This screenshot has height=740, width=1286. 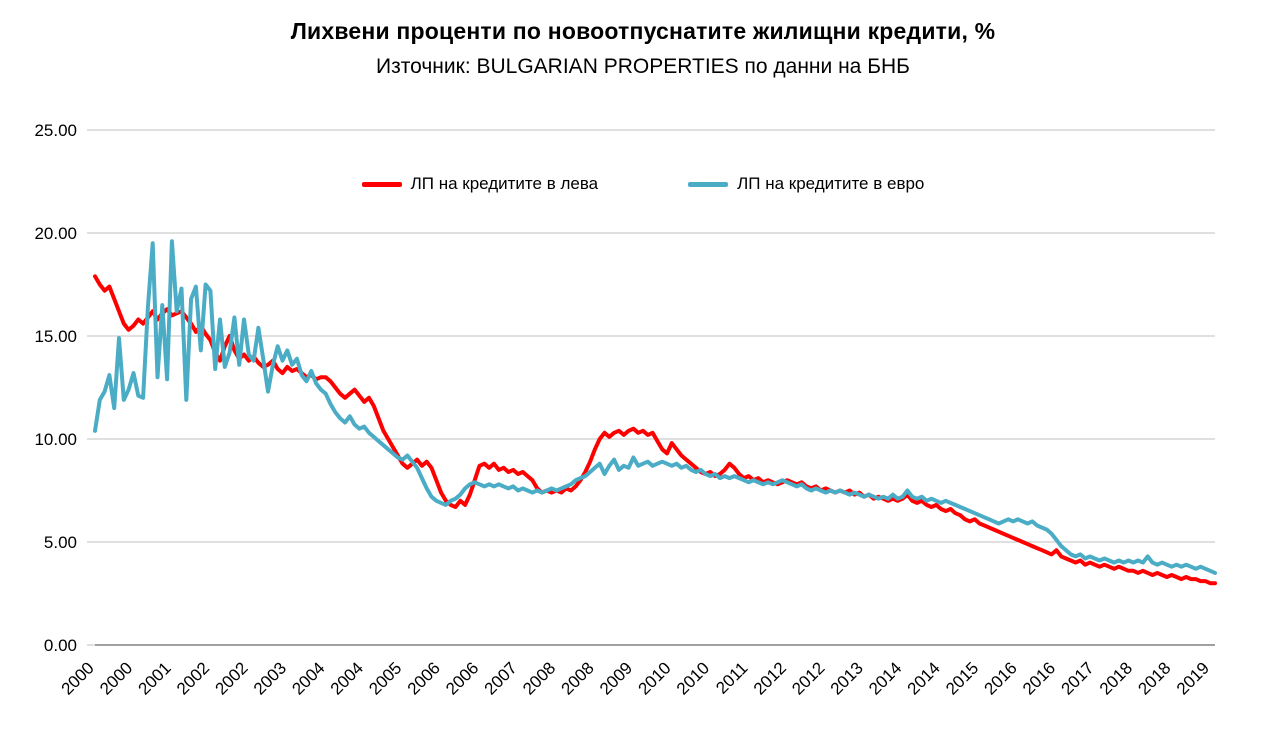 I want to click on legend-item-leva: ЛП на кредитите в лева, so click(x=480, y=184).